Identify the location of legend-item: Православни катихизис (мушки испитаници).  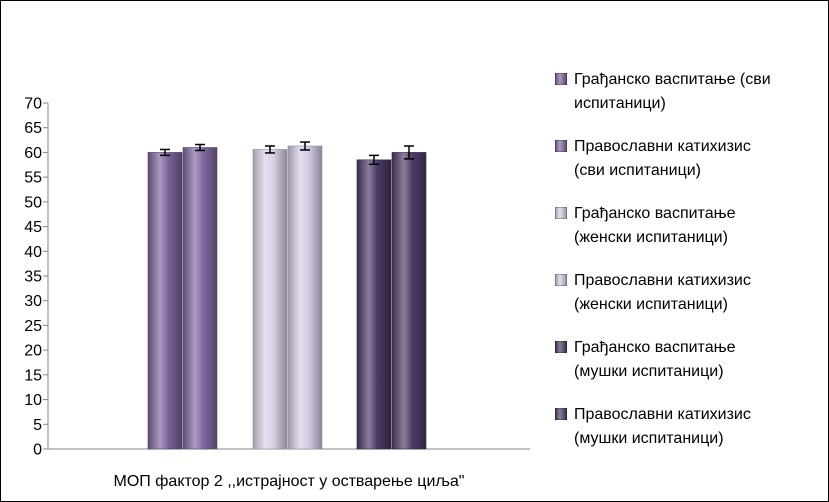
(690, 427).